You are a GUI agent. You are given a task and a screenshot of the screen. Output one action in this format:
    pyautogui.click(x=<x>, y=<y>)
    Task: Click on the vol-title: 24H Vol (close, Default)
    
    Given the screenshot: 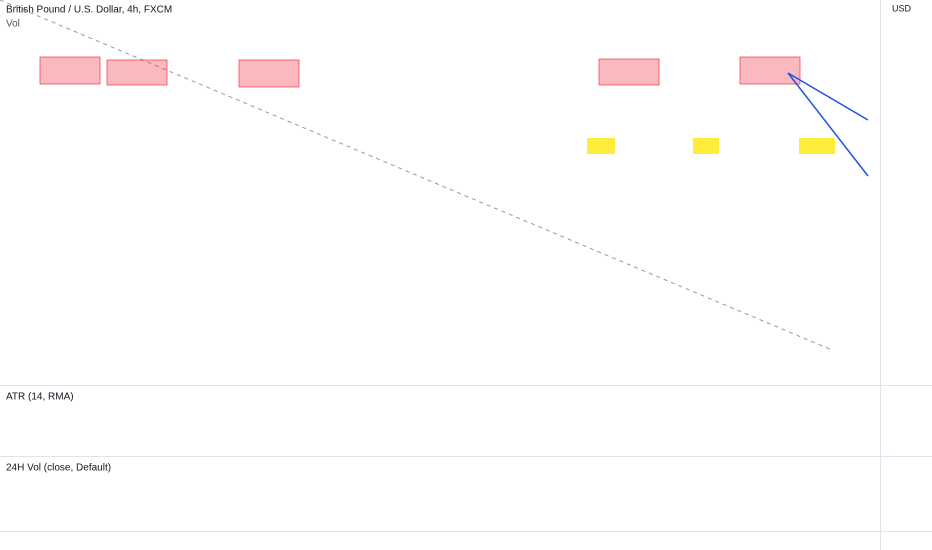 What is the action you would take?
    pyautogui.click(x=58, y=468)
    